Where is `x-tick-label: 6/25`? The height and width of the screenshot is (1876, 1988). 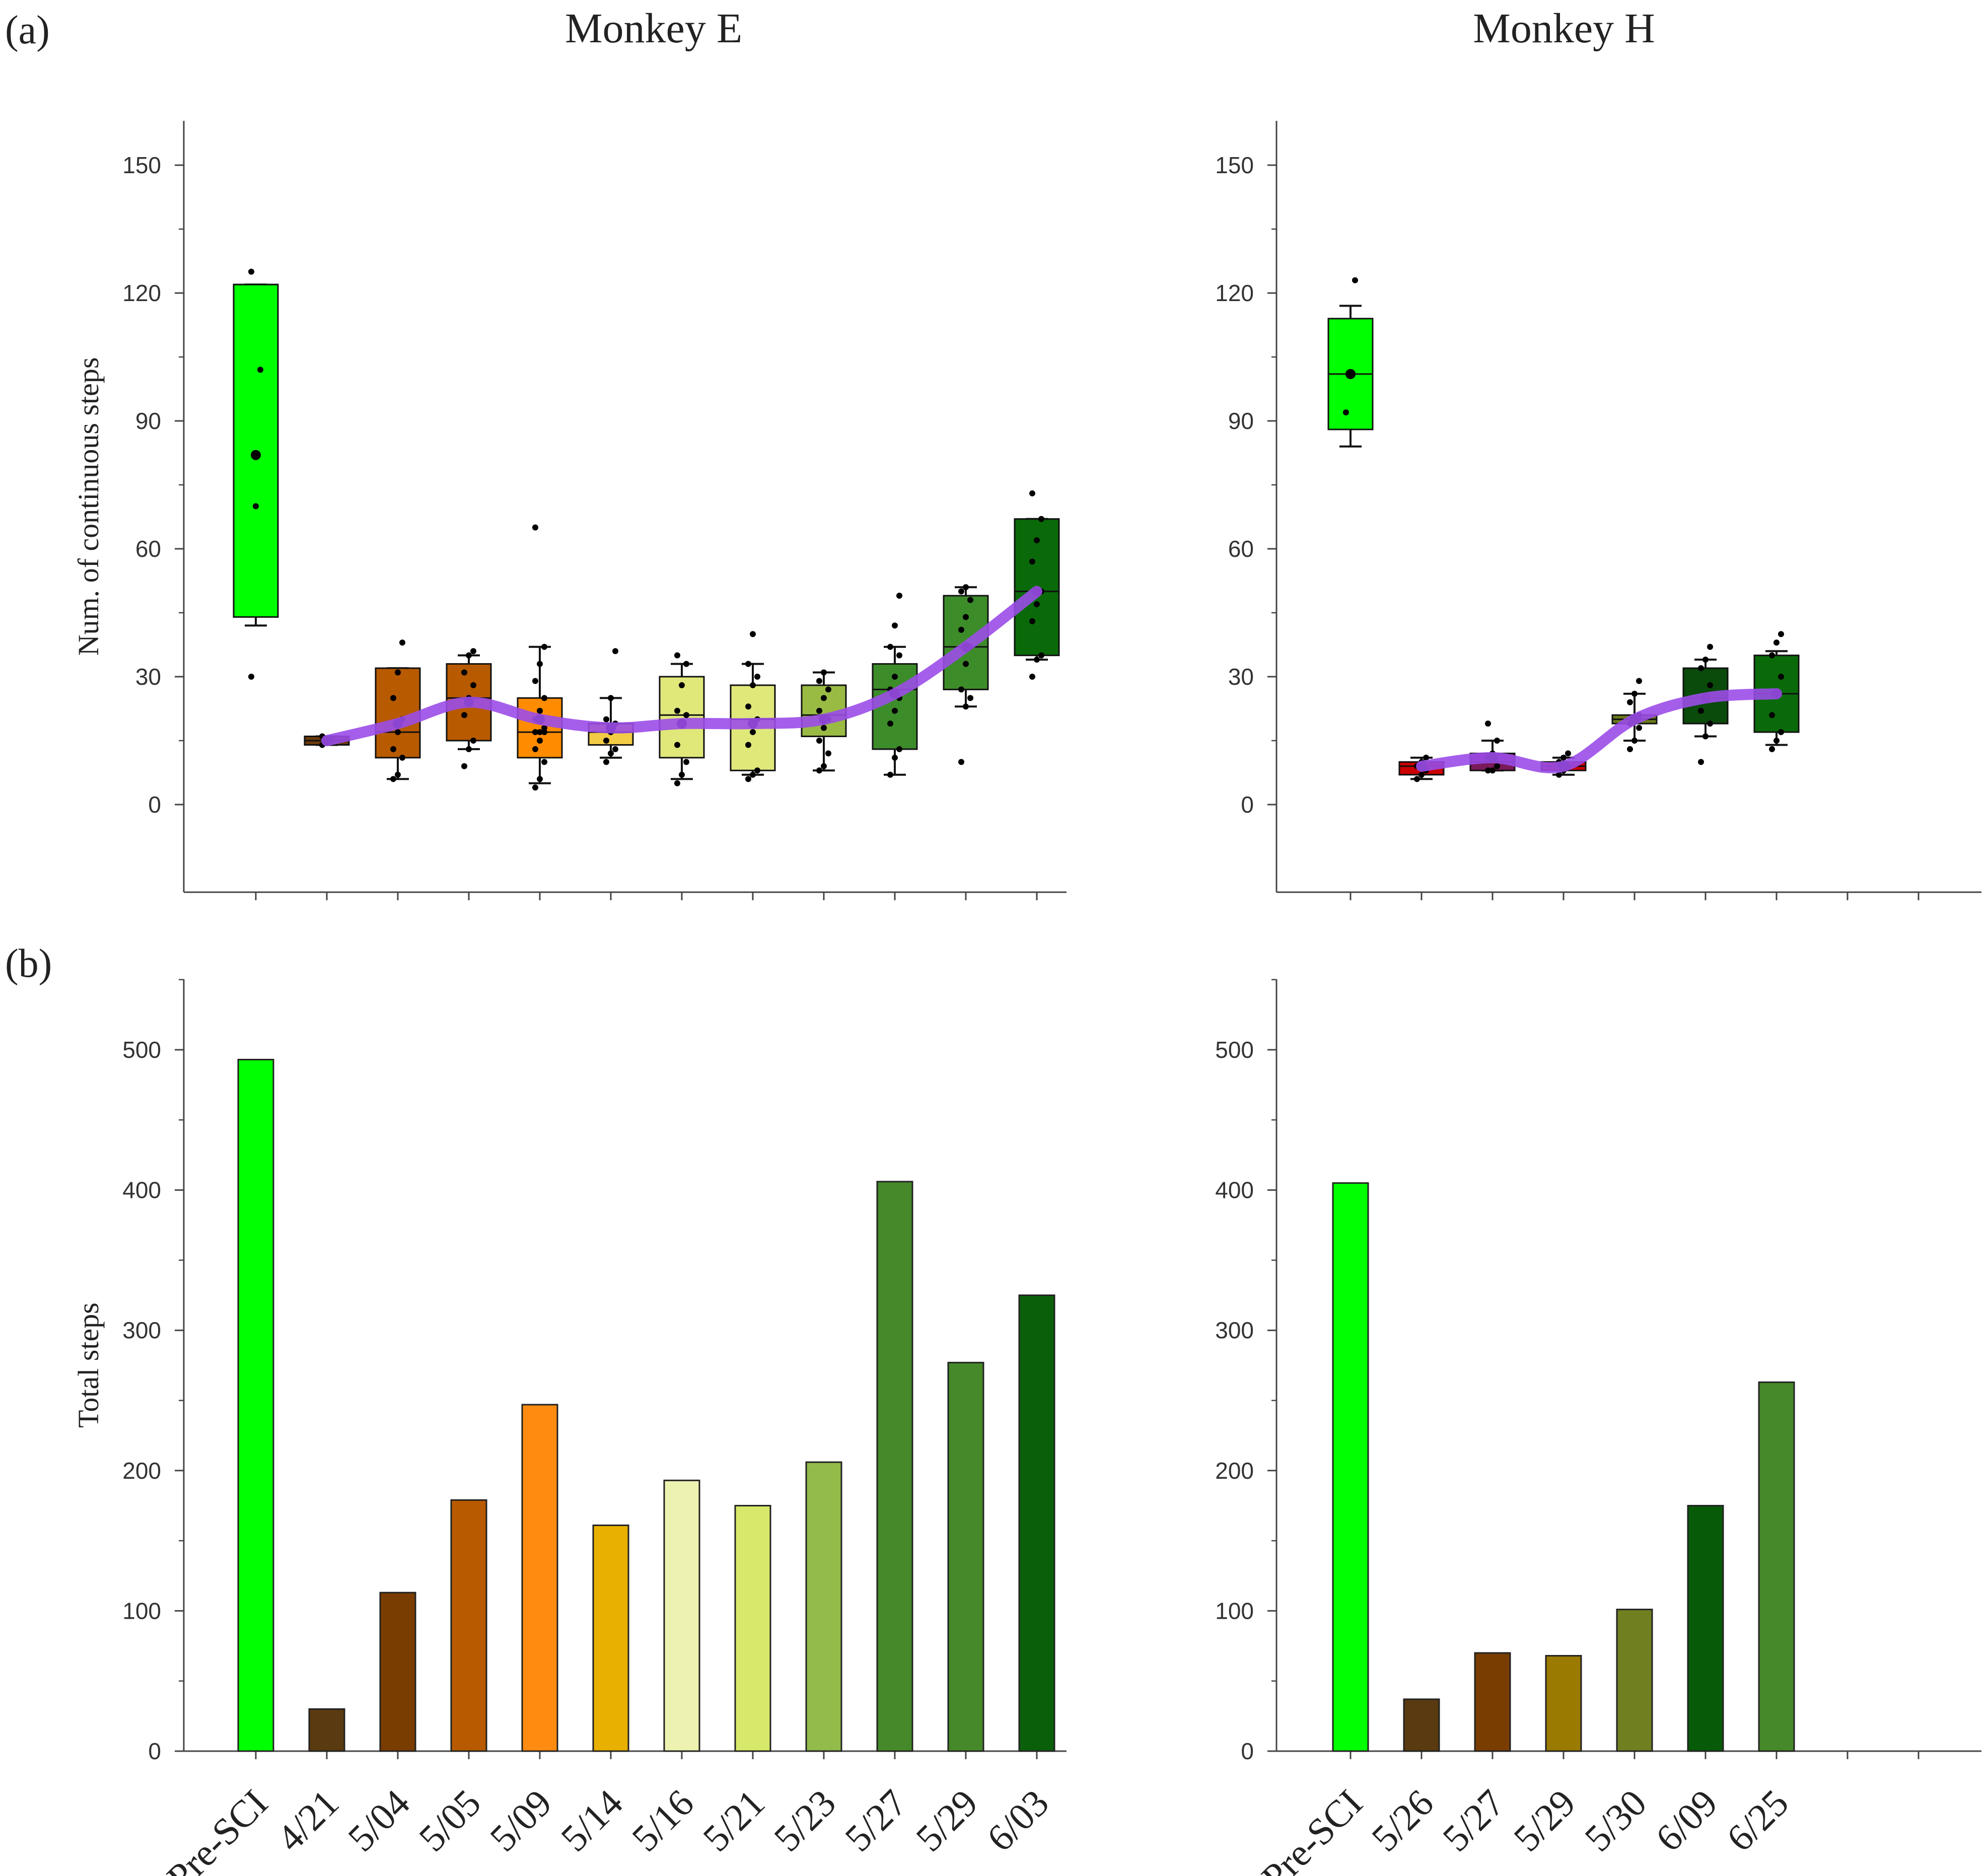 x-tick-label: 6/25 is located at coordinates (1758, 1821).